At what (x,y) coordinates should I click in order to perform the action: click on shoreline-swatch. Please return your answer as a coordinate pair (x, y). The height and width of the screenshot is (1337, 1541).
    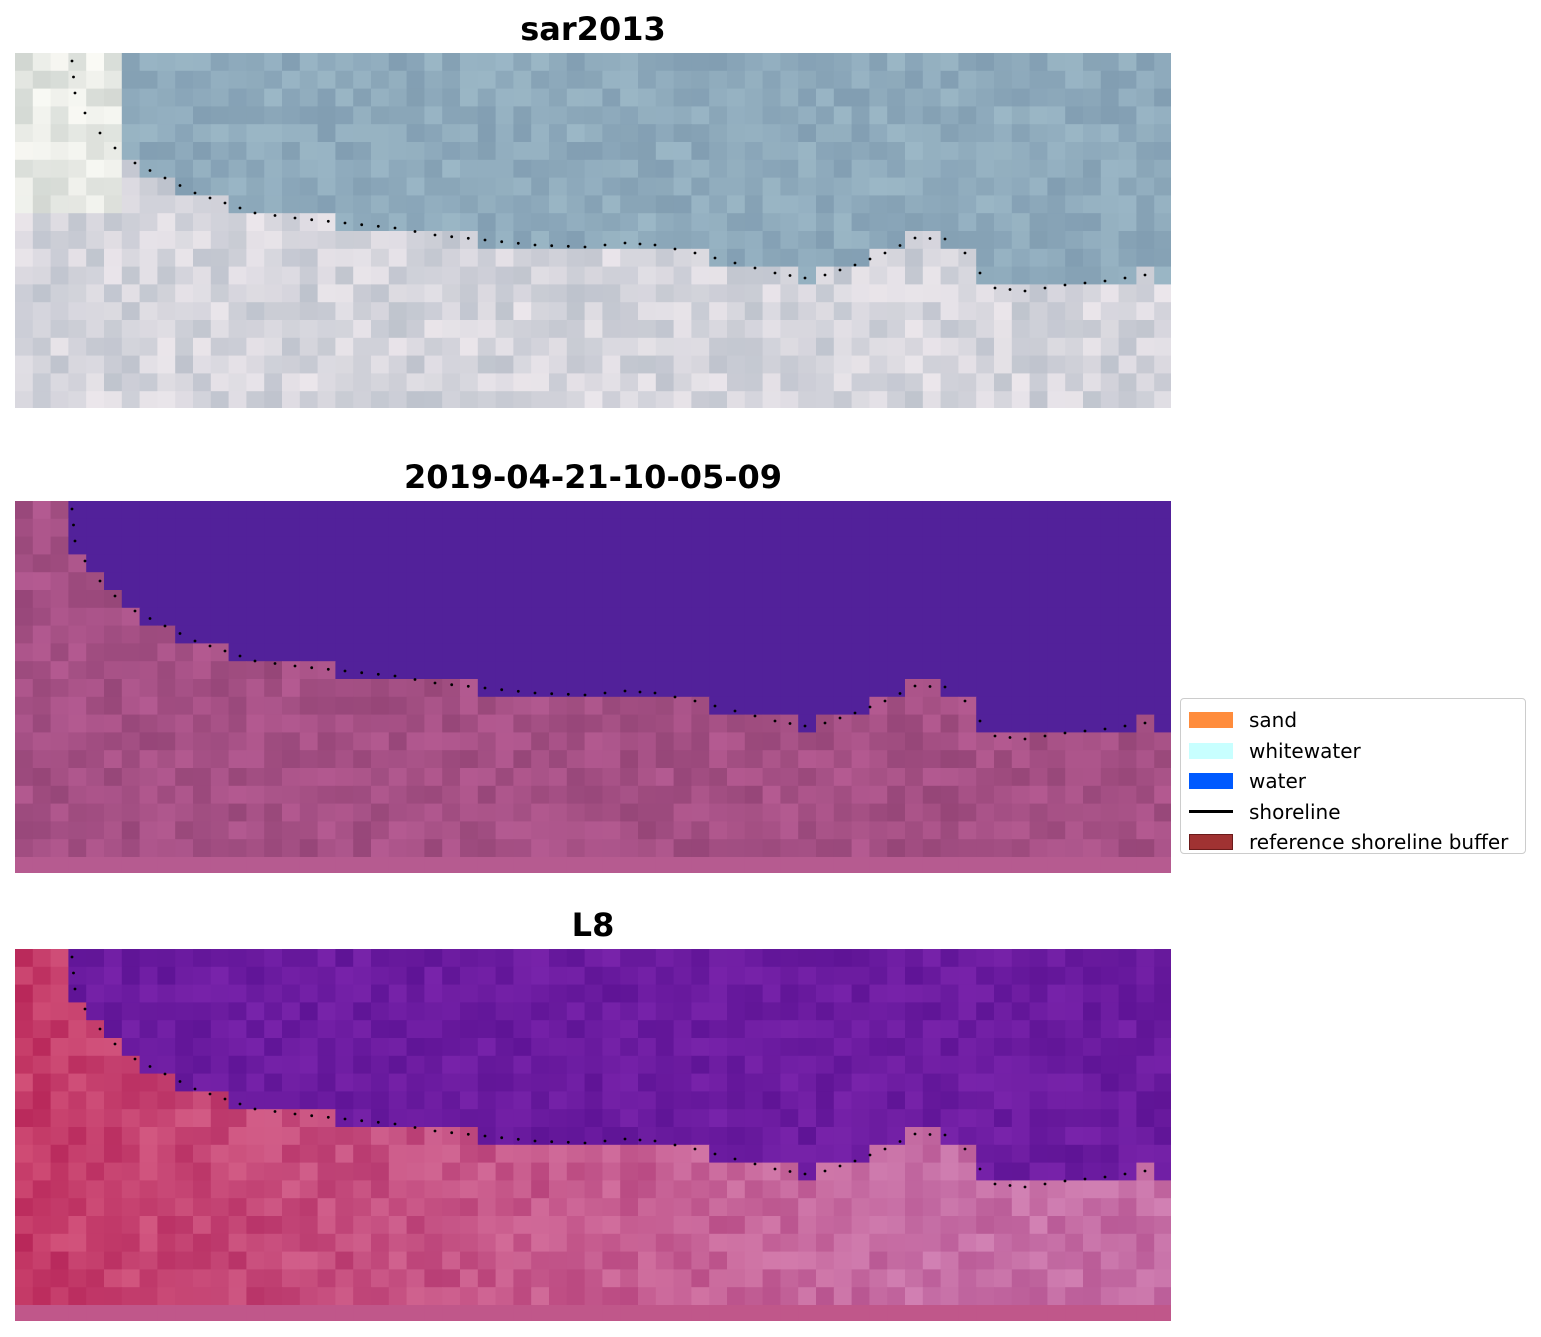
    Looking at the image, I should click on (1211, 812).